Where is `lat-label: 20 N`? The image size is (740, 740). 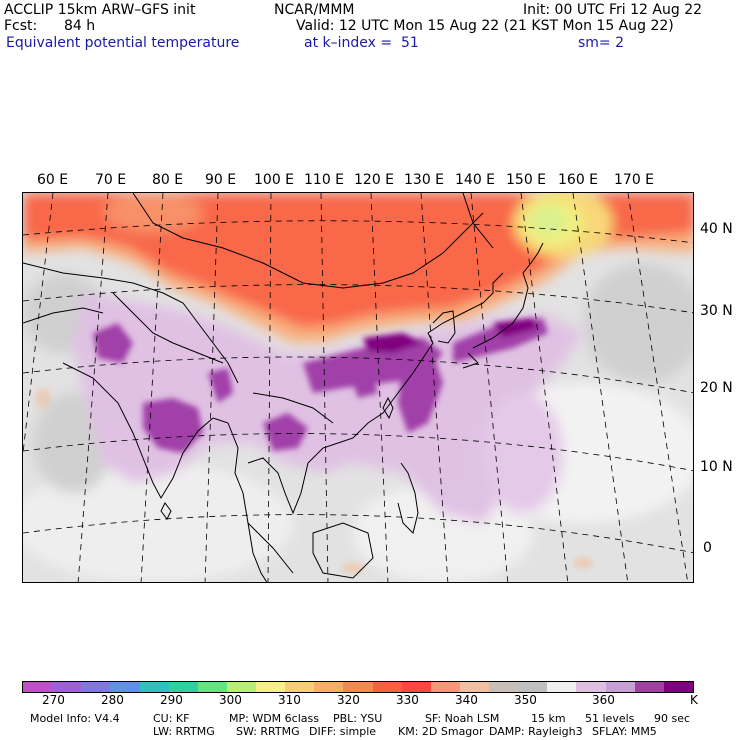
lat-label: 20 N is located at coordinates (716, 388).